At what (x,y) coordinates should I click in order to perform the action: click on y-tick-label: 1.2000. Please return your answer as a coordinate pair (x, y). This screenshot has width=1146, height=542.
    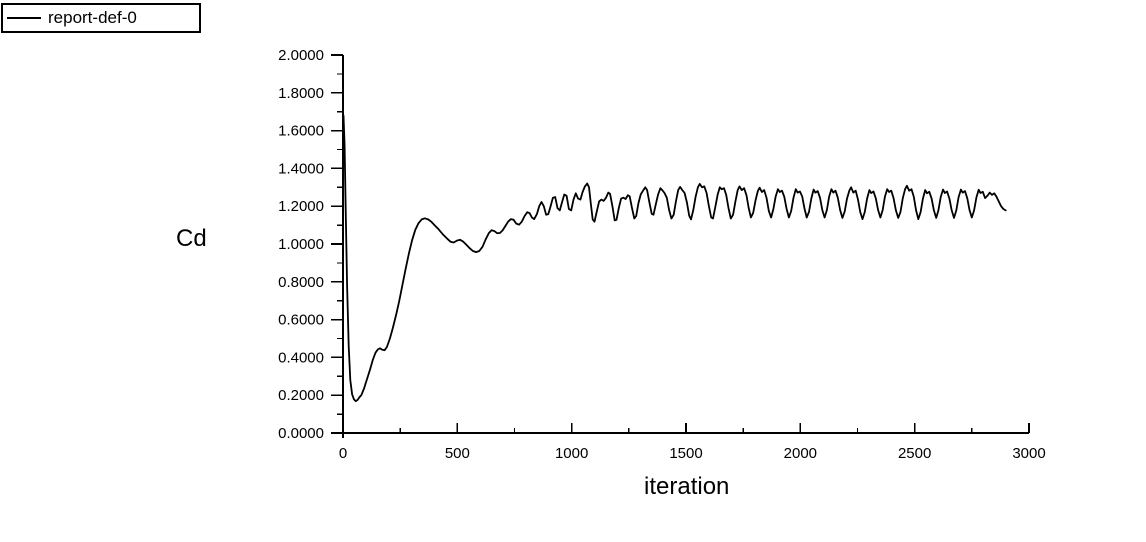
    Looking at the image, I should click on (301, 206).